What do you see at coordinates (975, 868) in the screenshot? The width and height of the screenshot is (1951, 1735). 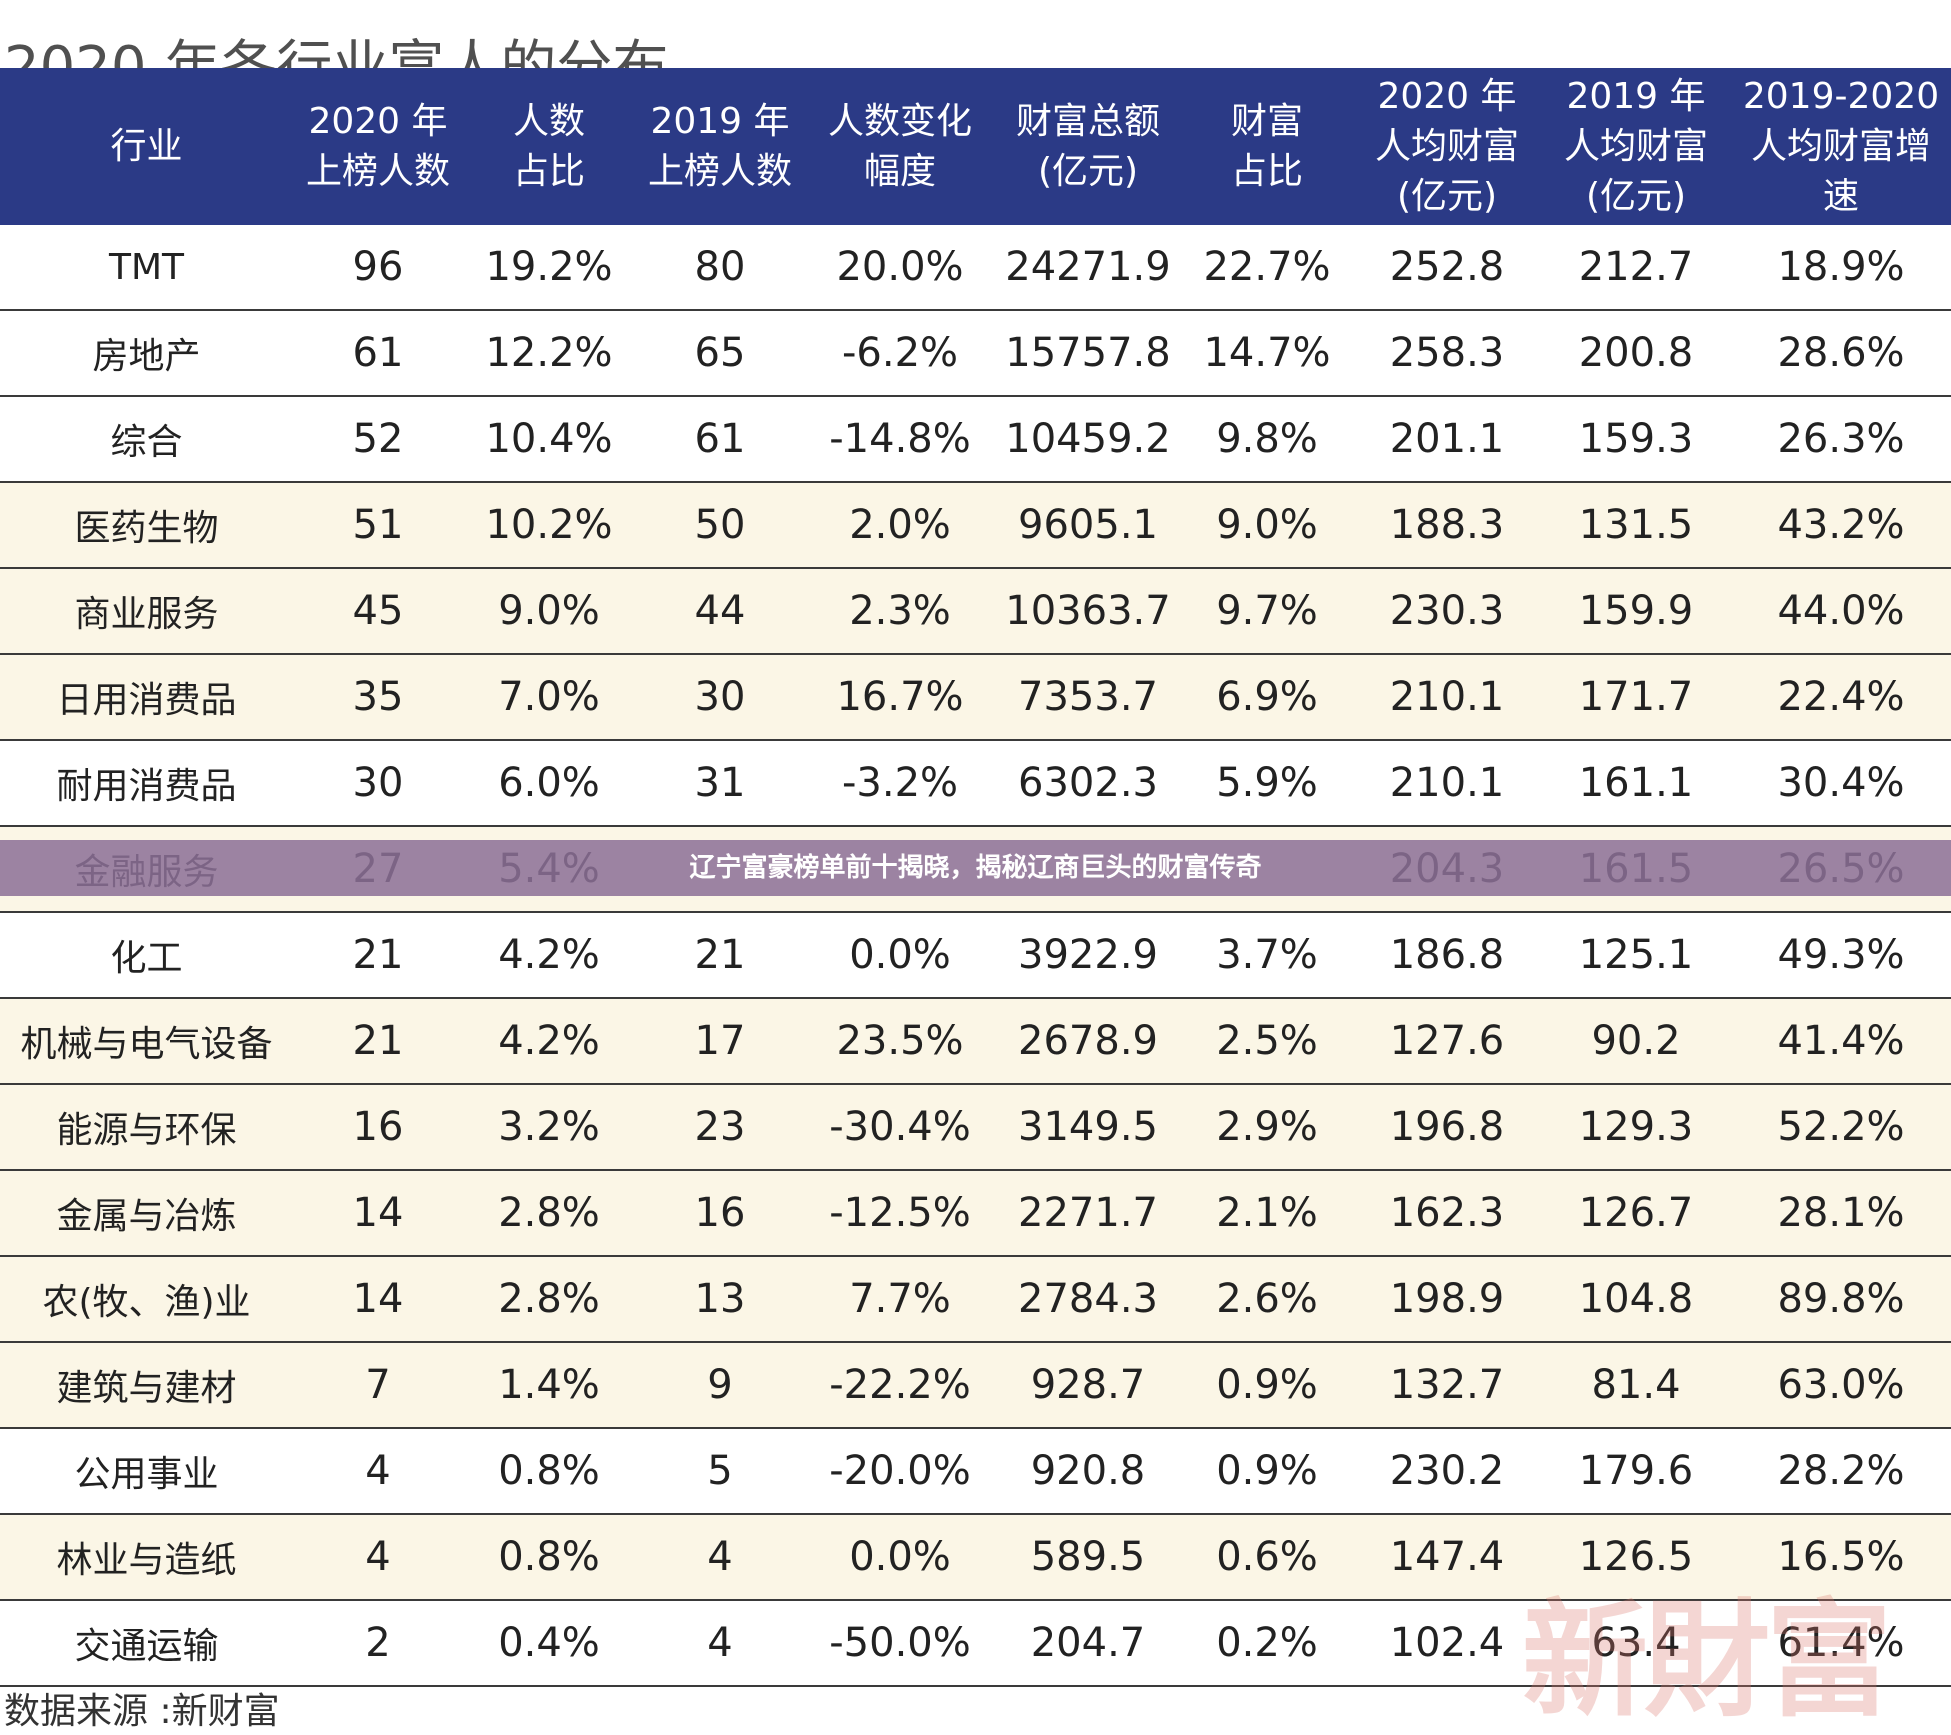 I see `caption-overlay-text: 辽宁富豪榜单前十揭晓，揭秘辽商巨头的财富传奇` at bounding box center [975, 868].